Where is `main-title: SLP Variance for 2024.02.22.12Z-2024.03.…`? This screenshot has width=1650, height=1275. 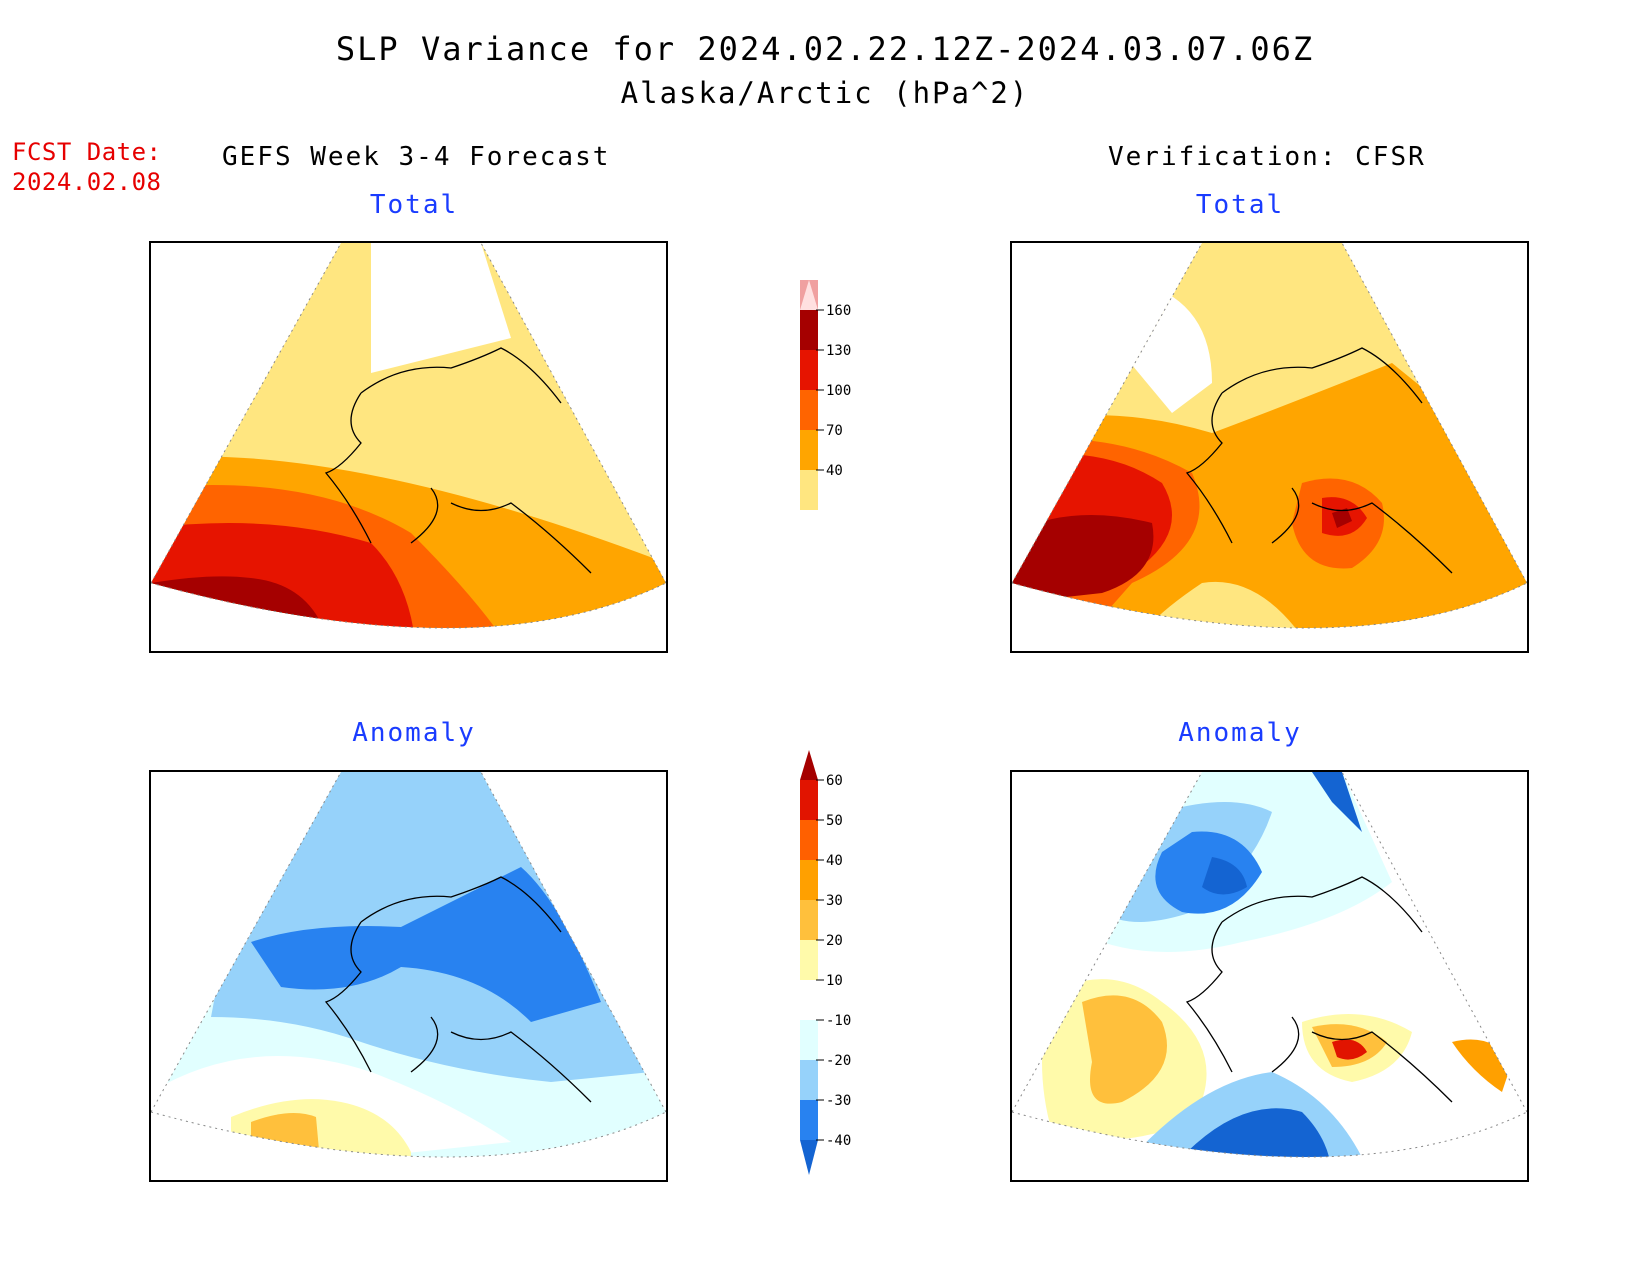
main-title: SLP Variance for 2024.02.22.12Z-2024.03.… is located at coordinates (825, 49).